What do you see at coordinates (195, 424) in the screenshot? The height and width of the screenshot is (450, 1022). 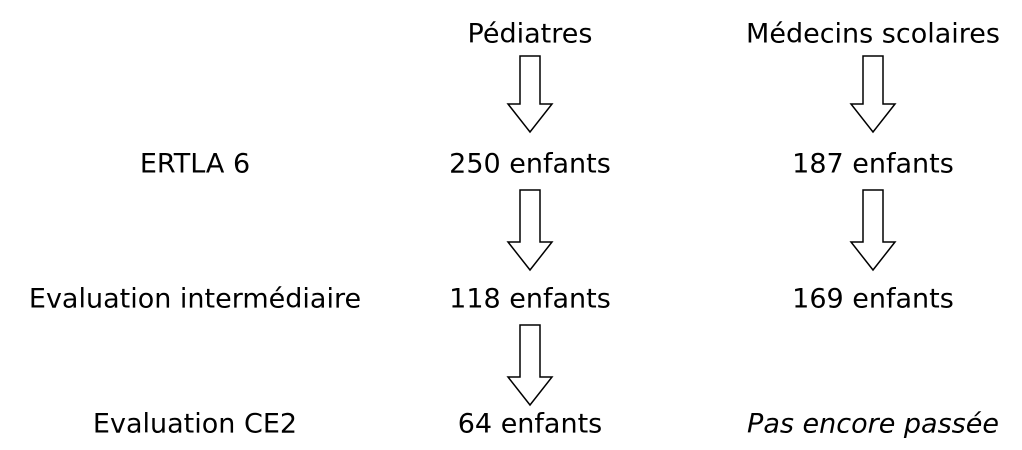 I see `row-label: Evaluation CE2` at bounding box center [195, 424].